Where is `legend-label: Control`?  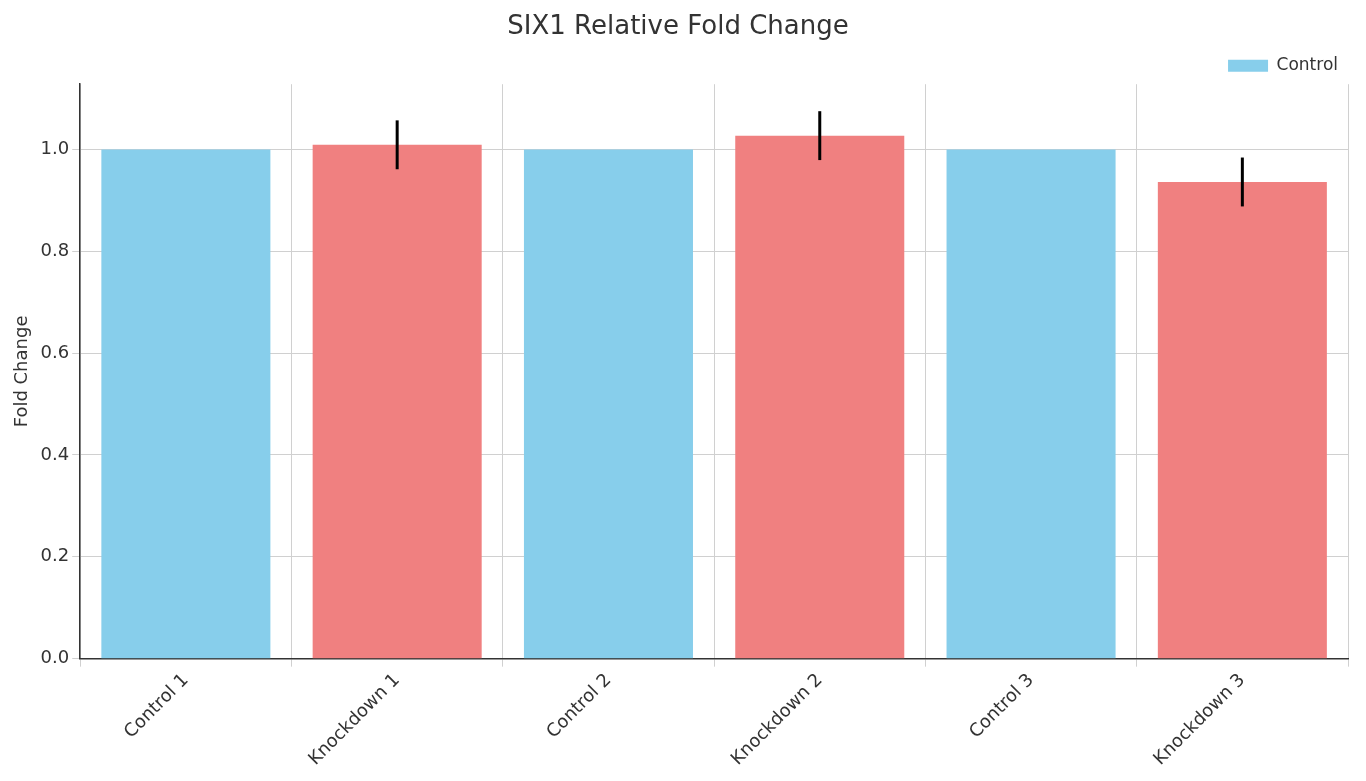 legend-label: Control is located at coordinates (1307, 64).